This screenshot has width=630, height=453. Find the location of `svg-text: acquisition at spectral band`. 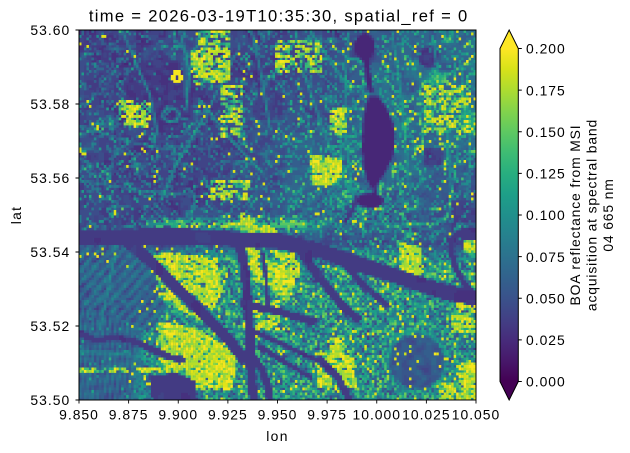

svg-text: acquisition at spectral band is located at coordinates (592, 215).